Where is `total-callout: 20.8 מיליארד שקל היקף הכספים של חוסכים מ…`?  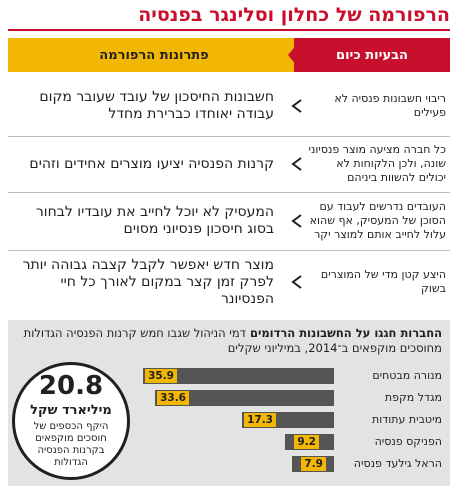
total-callout: 20.8 מיליארד שקל היקף הכספים של חוסכים מ… is located at coordinates (71, 421).